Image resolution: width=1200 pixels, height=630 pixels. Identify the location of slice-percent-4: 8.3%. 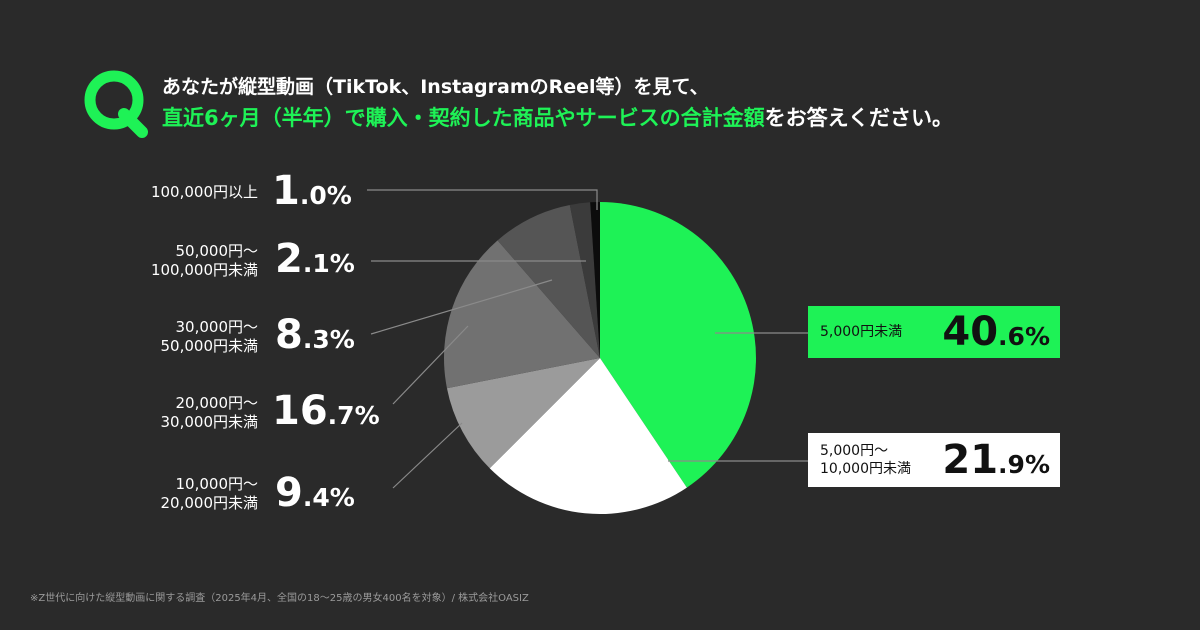
(315, 335).